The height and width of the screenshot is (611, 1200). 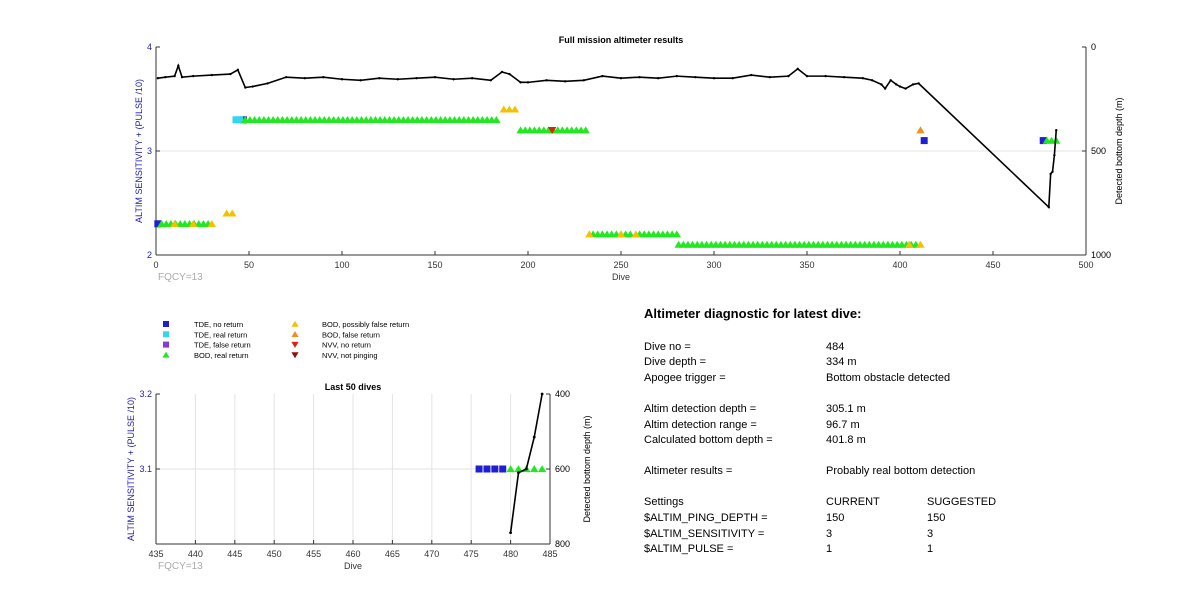 What do you see at coordinates (552, 131) in the screenshot?
I see `full-mission-nvv-no-return-marker` at bounding box center [552, 131].